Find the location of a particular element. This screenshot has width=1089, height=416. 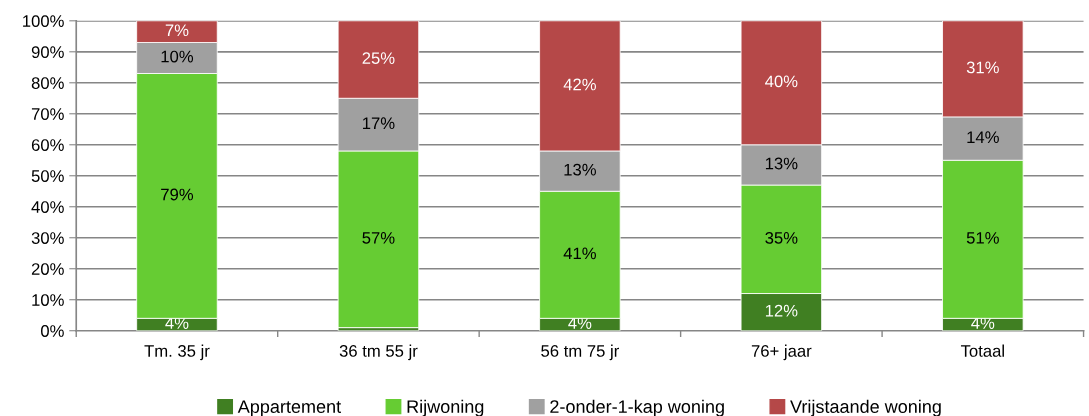

y-tick-label: 60% is located at coordinates (47, 145).